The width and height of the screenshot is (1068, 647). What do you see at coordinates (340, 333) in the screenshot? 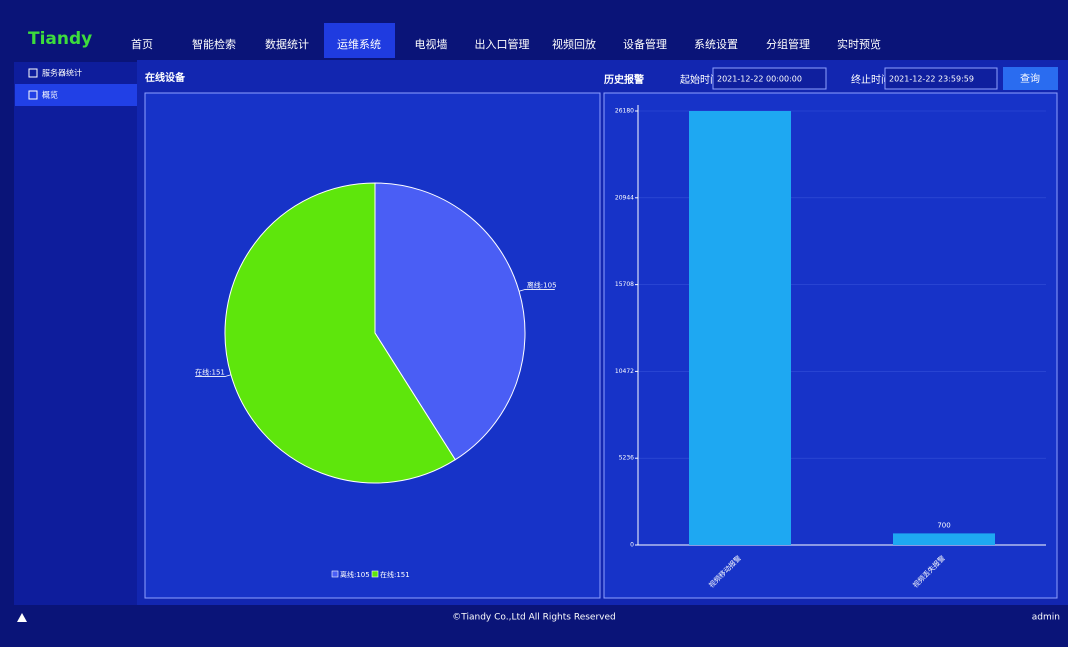
I see `pie-slice` at bounding box center [340, 333].